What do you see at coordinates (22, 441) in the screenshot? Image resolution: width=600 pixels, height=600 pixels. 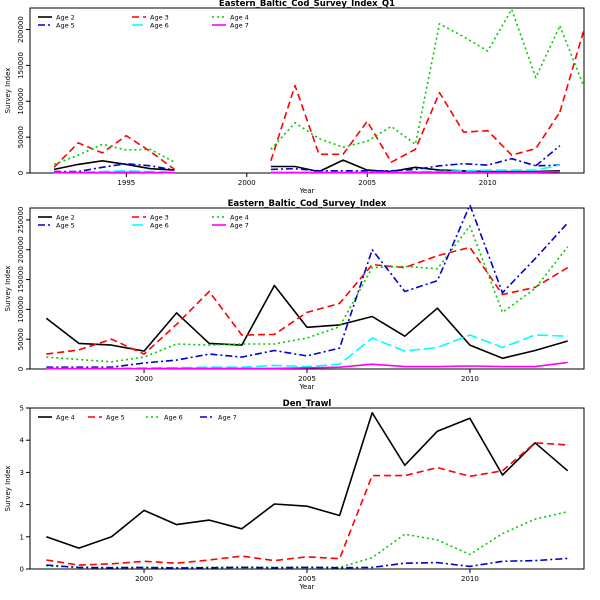 I see `y-tick-label: 4` at bounding box center [22, 441].